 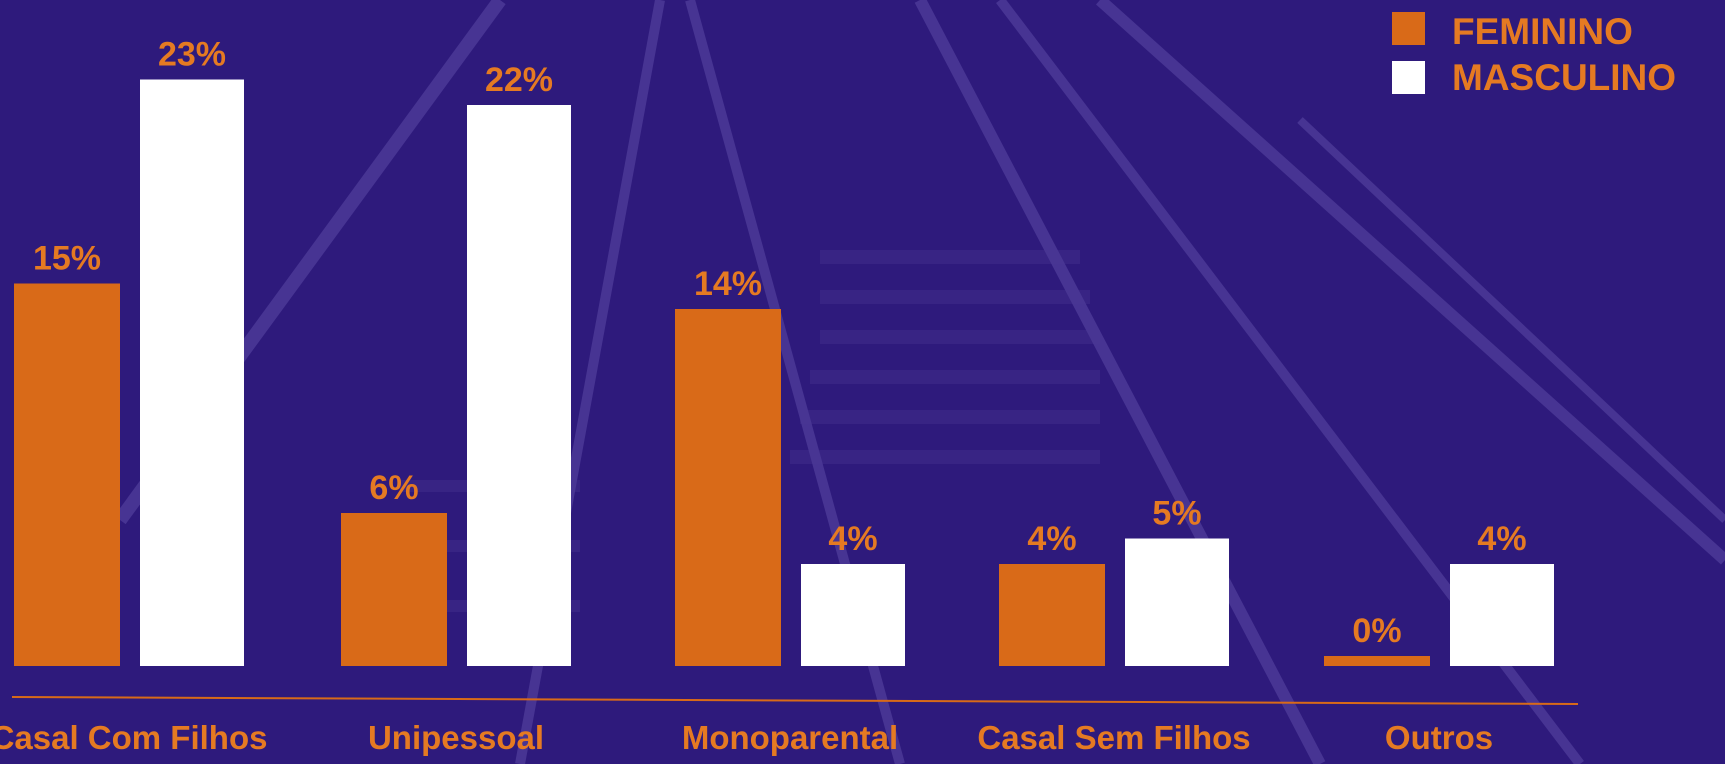 I want to click on value-label-masculino-monoparental: 4%, so click(x=852, y=539).